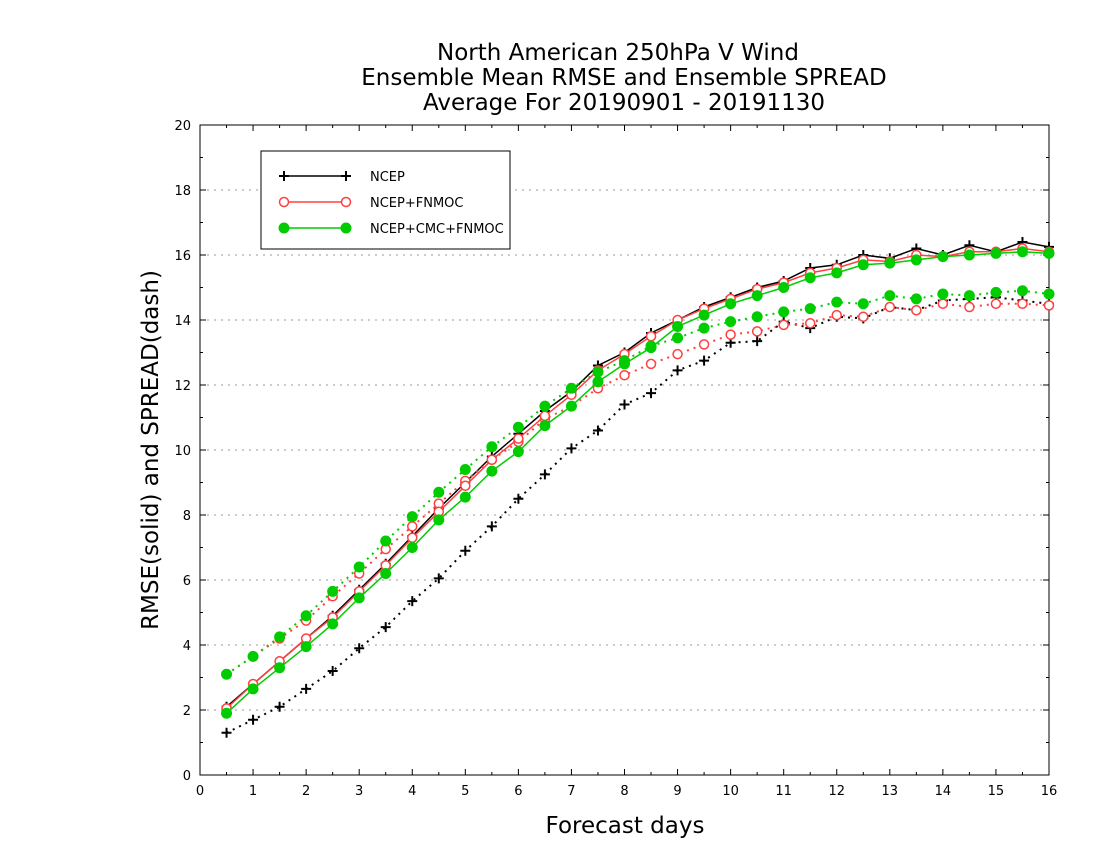 The height and width of the screenshot is (850, 1100). What do you see at coordinates (437, 229) in the screenshot?
I see `legend-label-2: NCEP+CMC+FNMOC` at bounding box center [437, 229].